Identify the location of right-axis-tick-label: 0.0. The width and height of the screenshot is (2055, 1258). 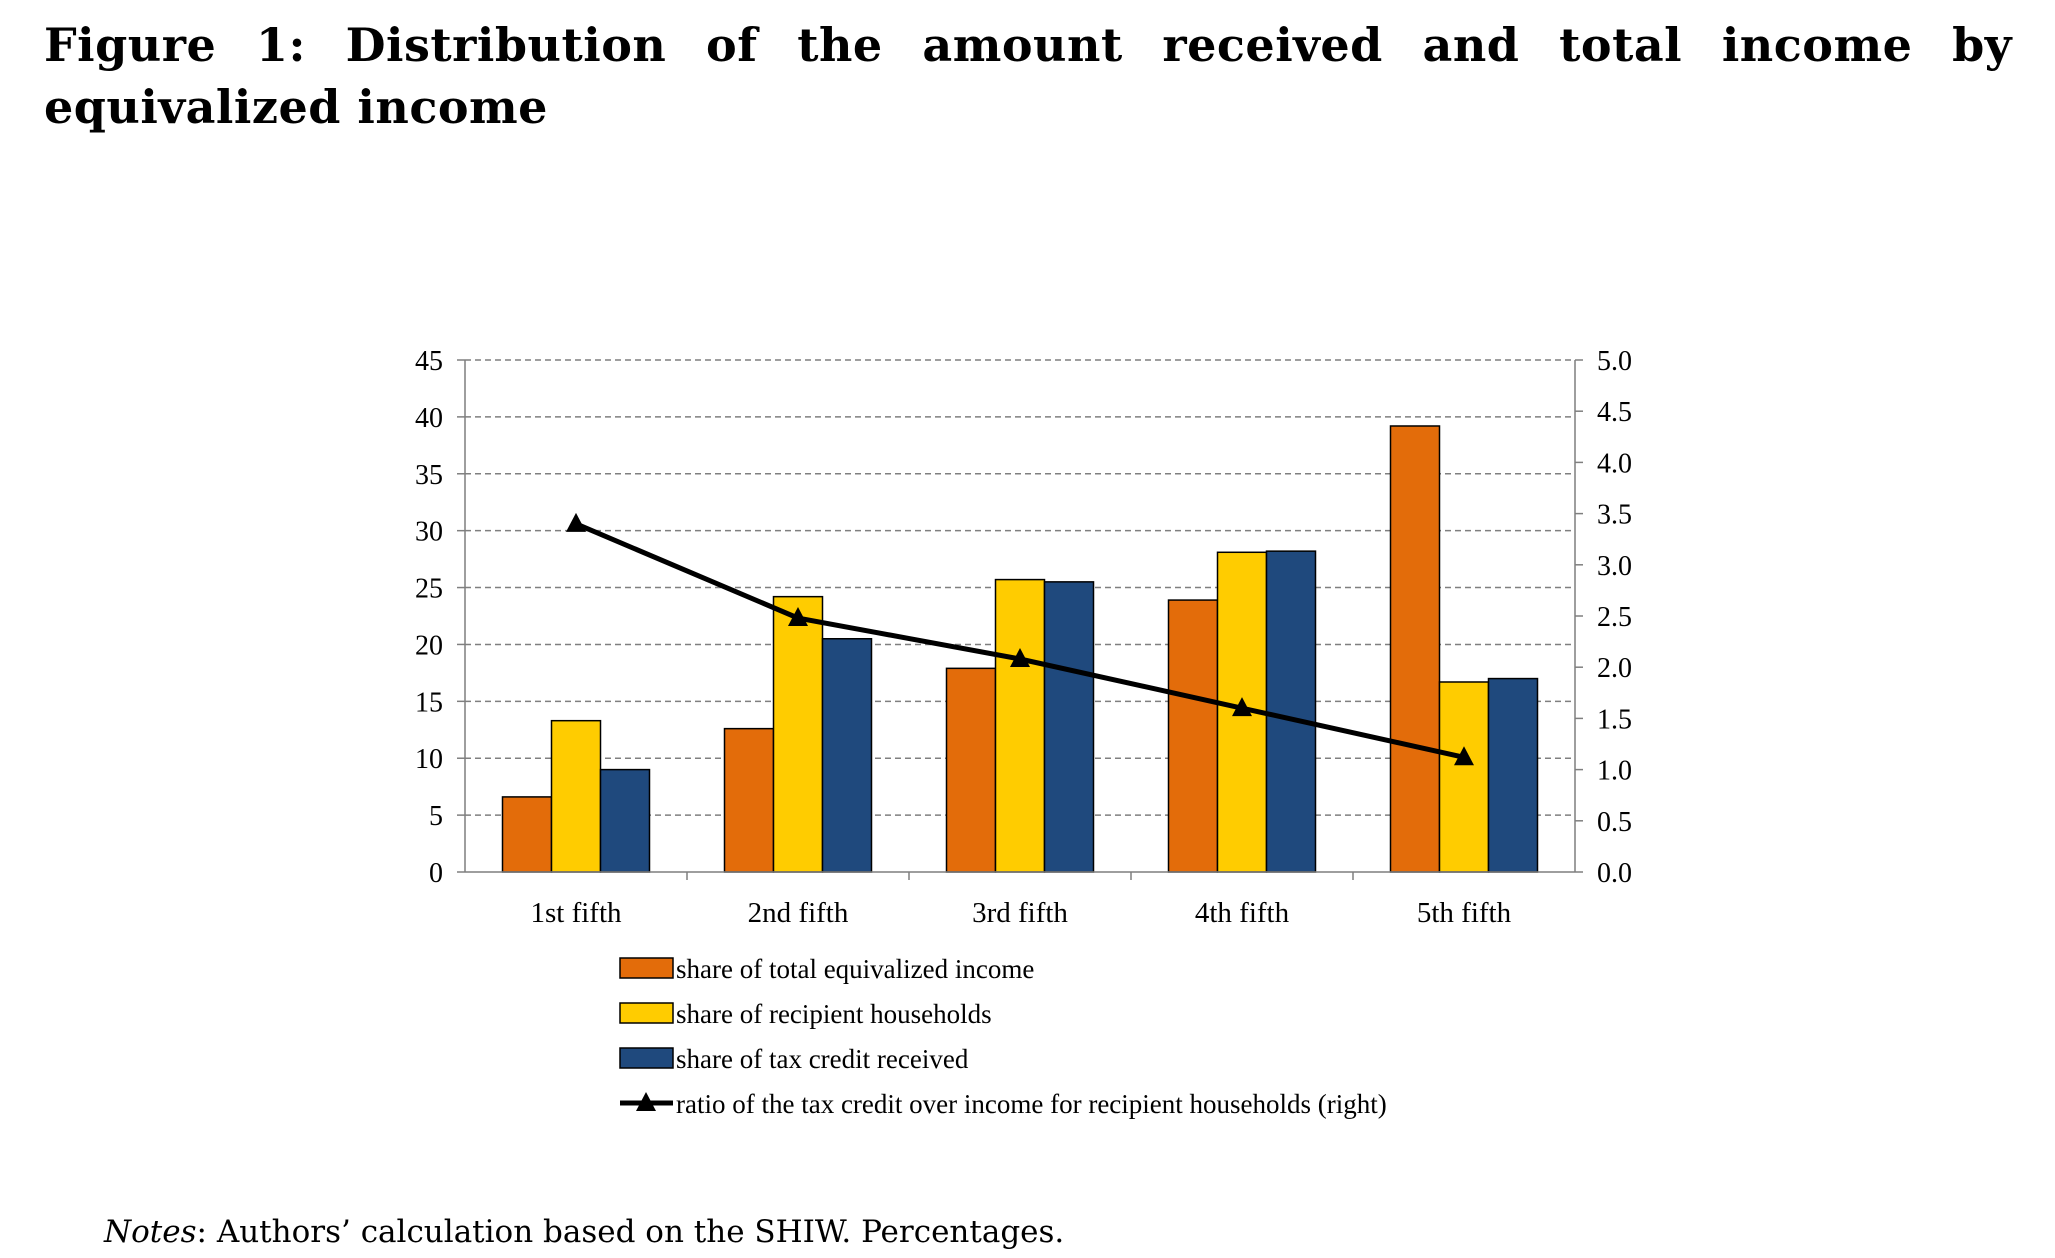
(1614, 873).